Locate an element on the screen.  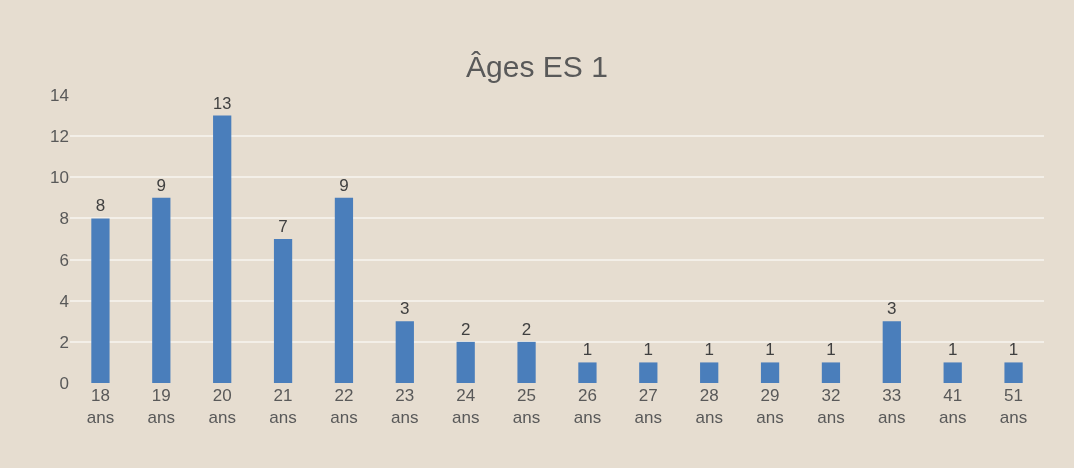
x-tick-label: 41 ans is located at coordinates (952, 407).